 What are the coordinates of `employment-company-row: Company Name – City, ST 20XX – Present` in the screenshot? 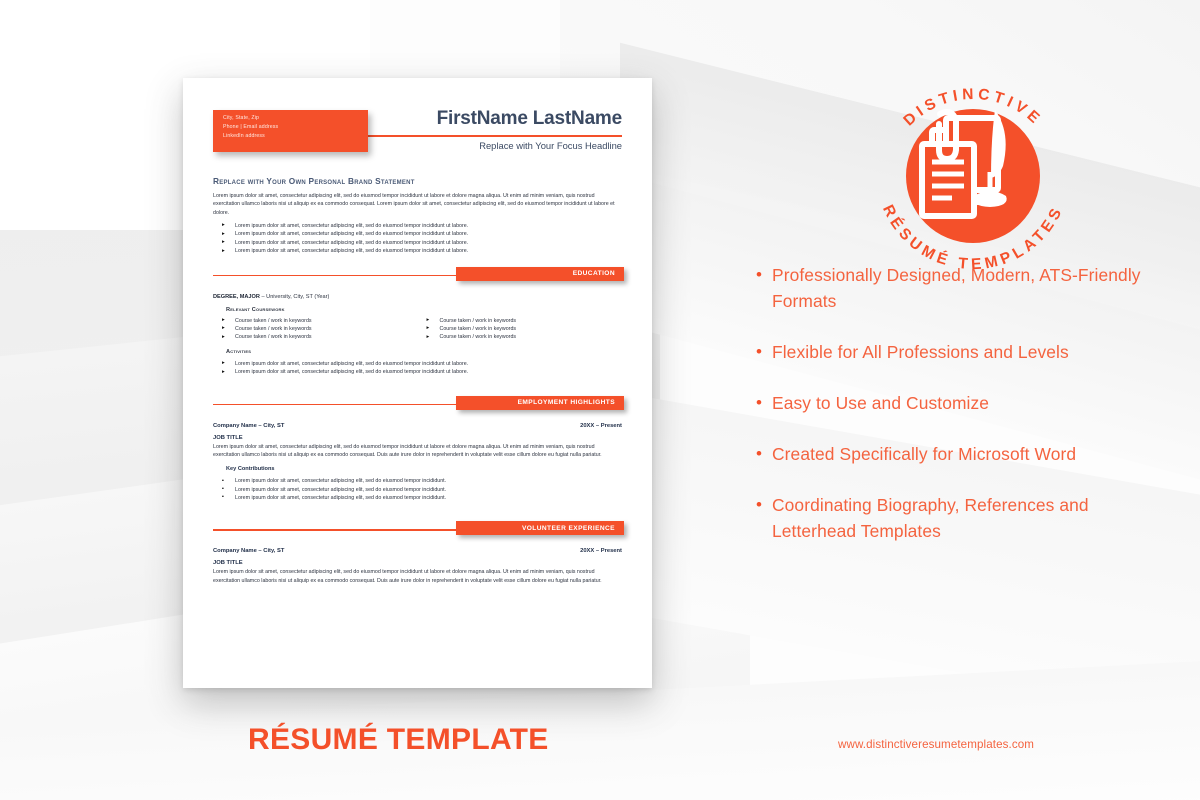 It's located at (417, 426).